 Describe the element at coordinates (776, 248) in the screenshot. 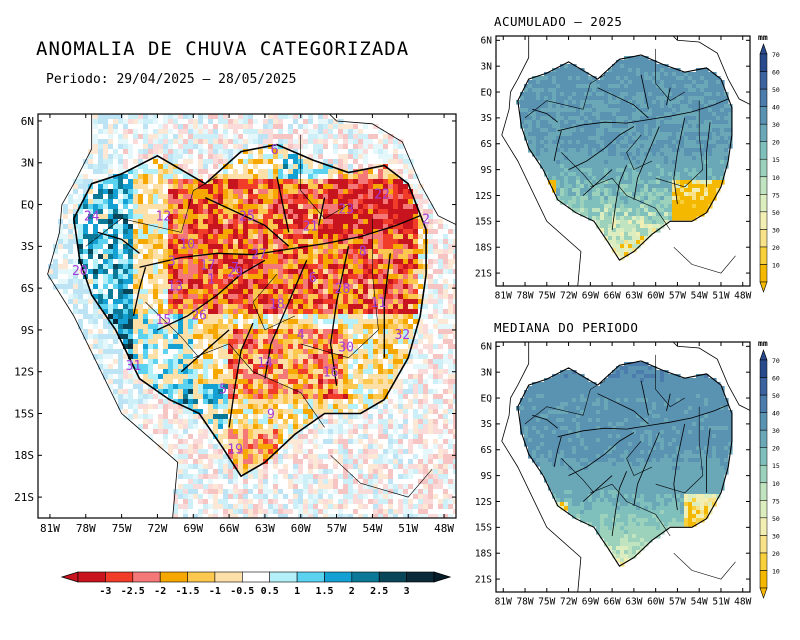

I see `colorbar-label: 20` at that location.